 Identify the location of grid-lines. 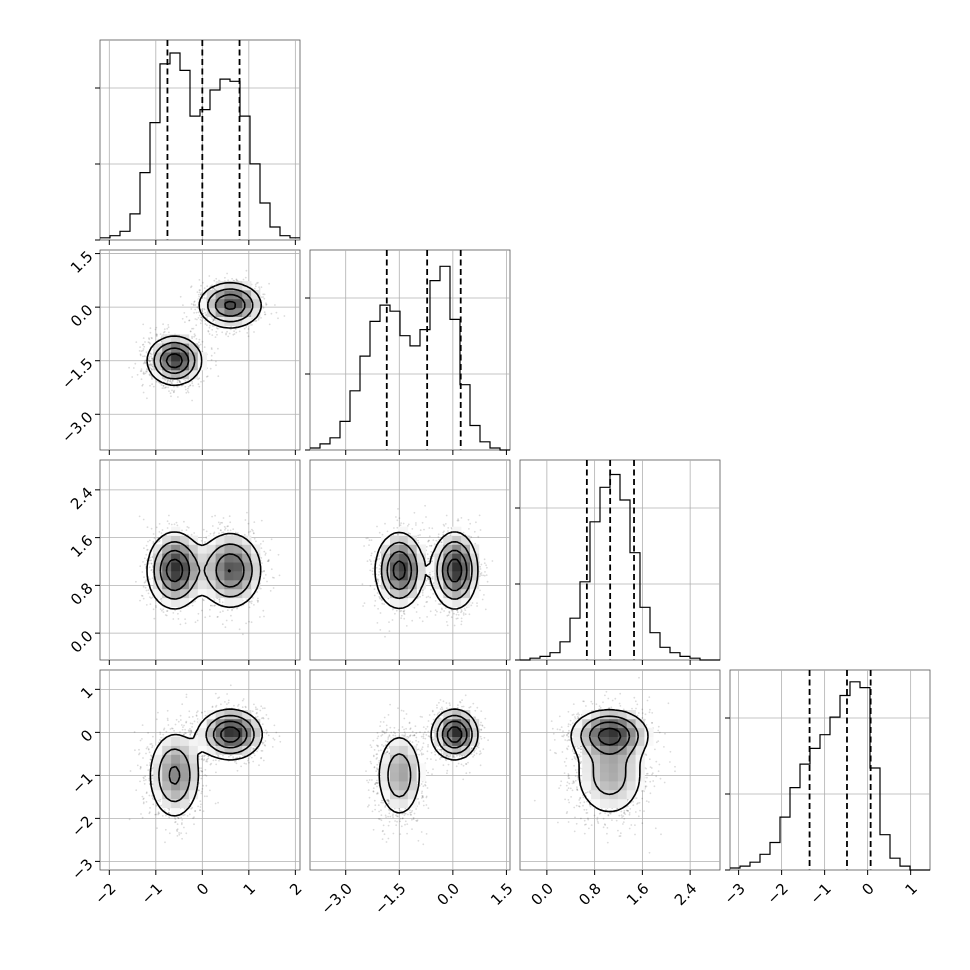
(200, 350).